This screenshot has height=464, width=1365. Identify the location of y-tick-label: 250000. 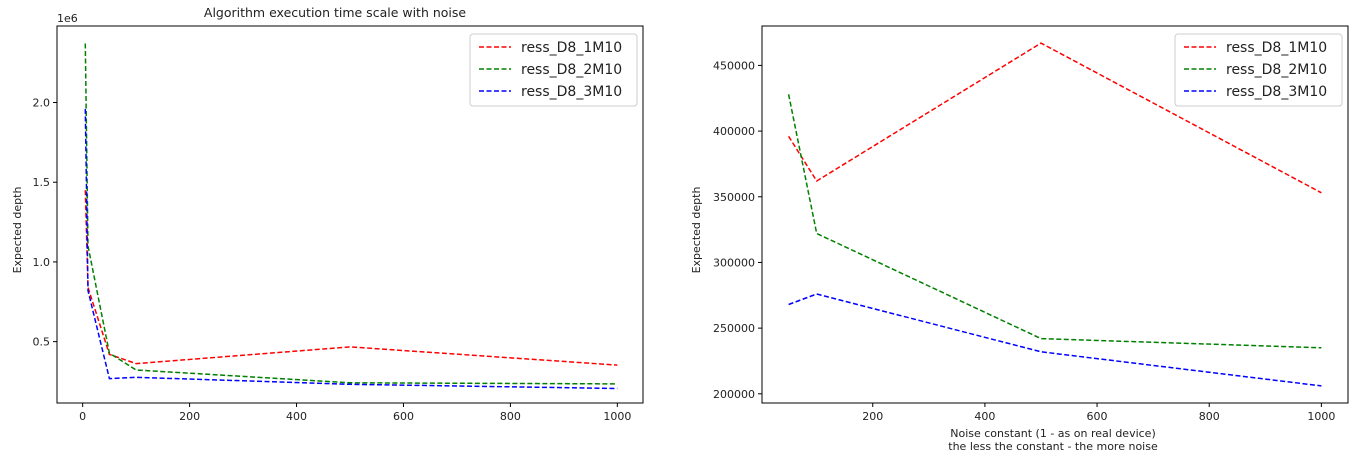
(734, 328).